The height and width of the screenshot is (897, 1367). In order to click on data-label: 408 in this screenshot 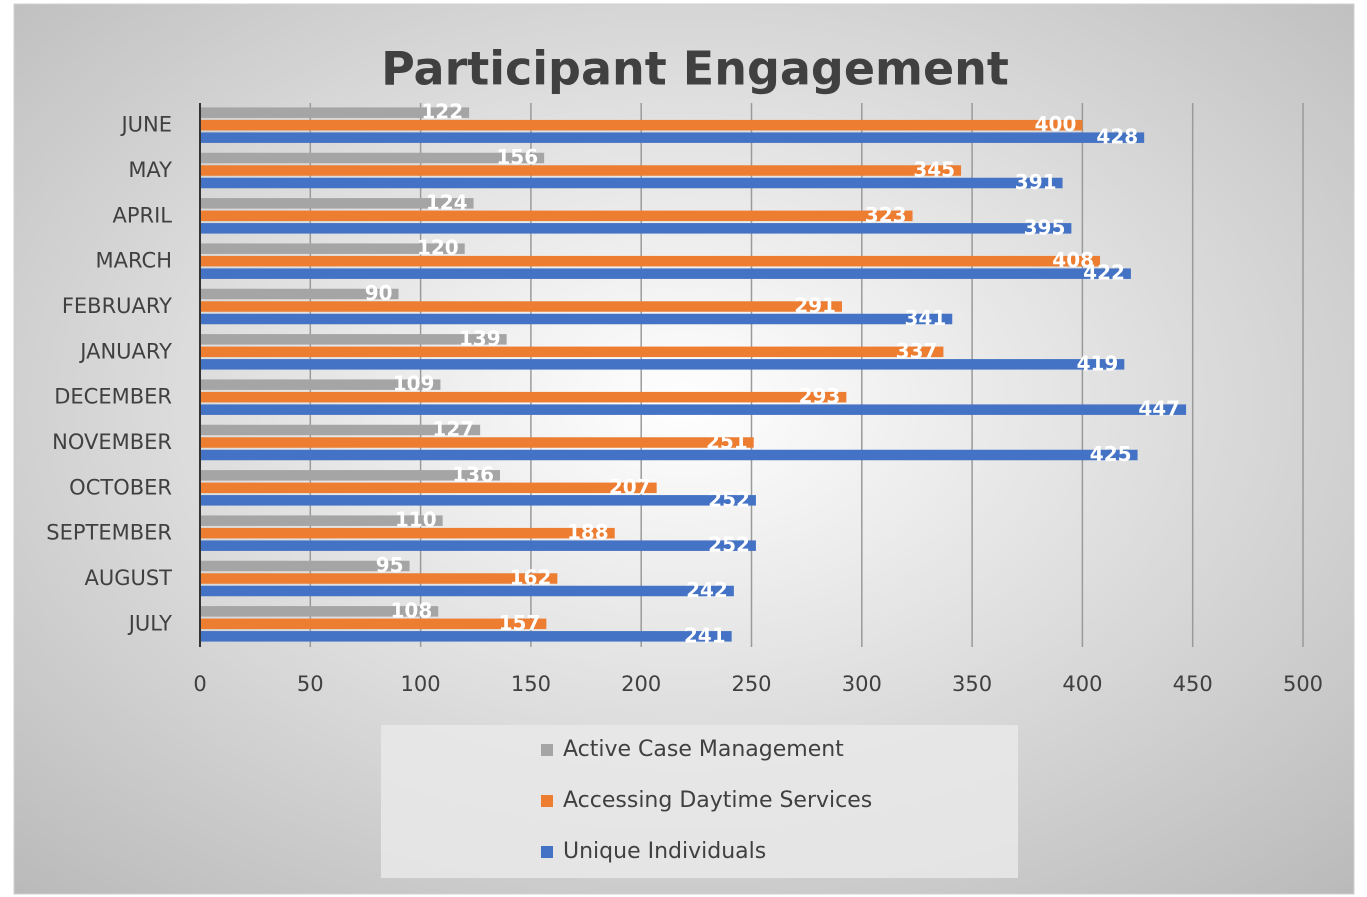, I will do `click(1073, 260)`.